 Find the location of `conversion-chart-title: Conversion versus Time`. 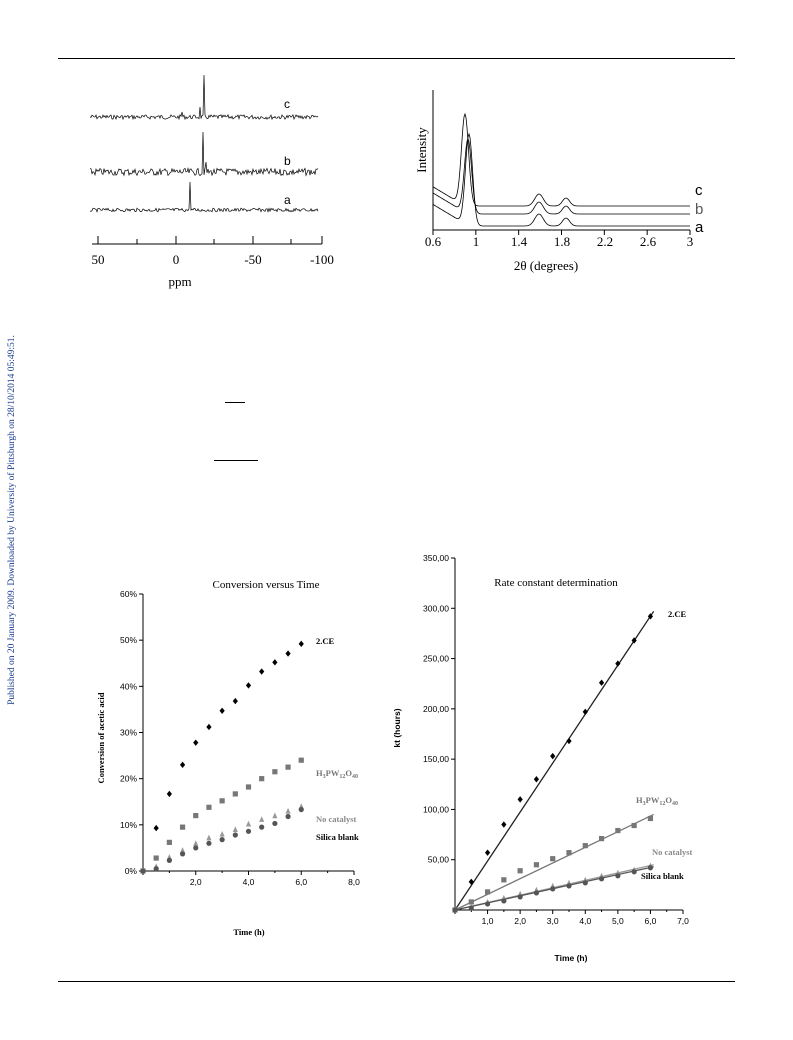

conversion-chart-title: Conversion versus Time is located at coordinates (266, 585).